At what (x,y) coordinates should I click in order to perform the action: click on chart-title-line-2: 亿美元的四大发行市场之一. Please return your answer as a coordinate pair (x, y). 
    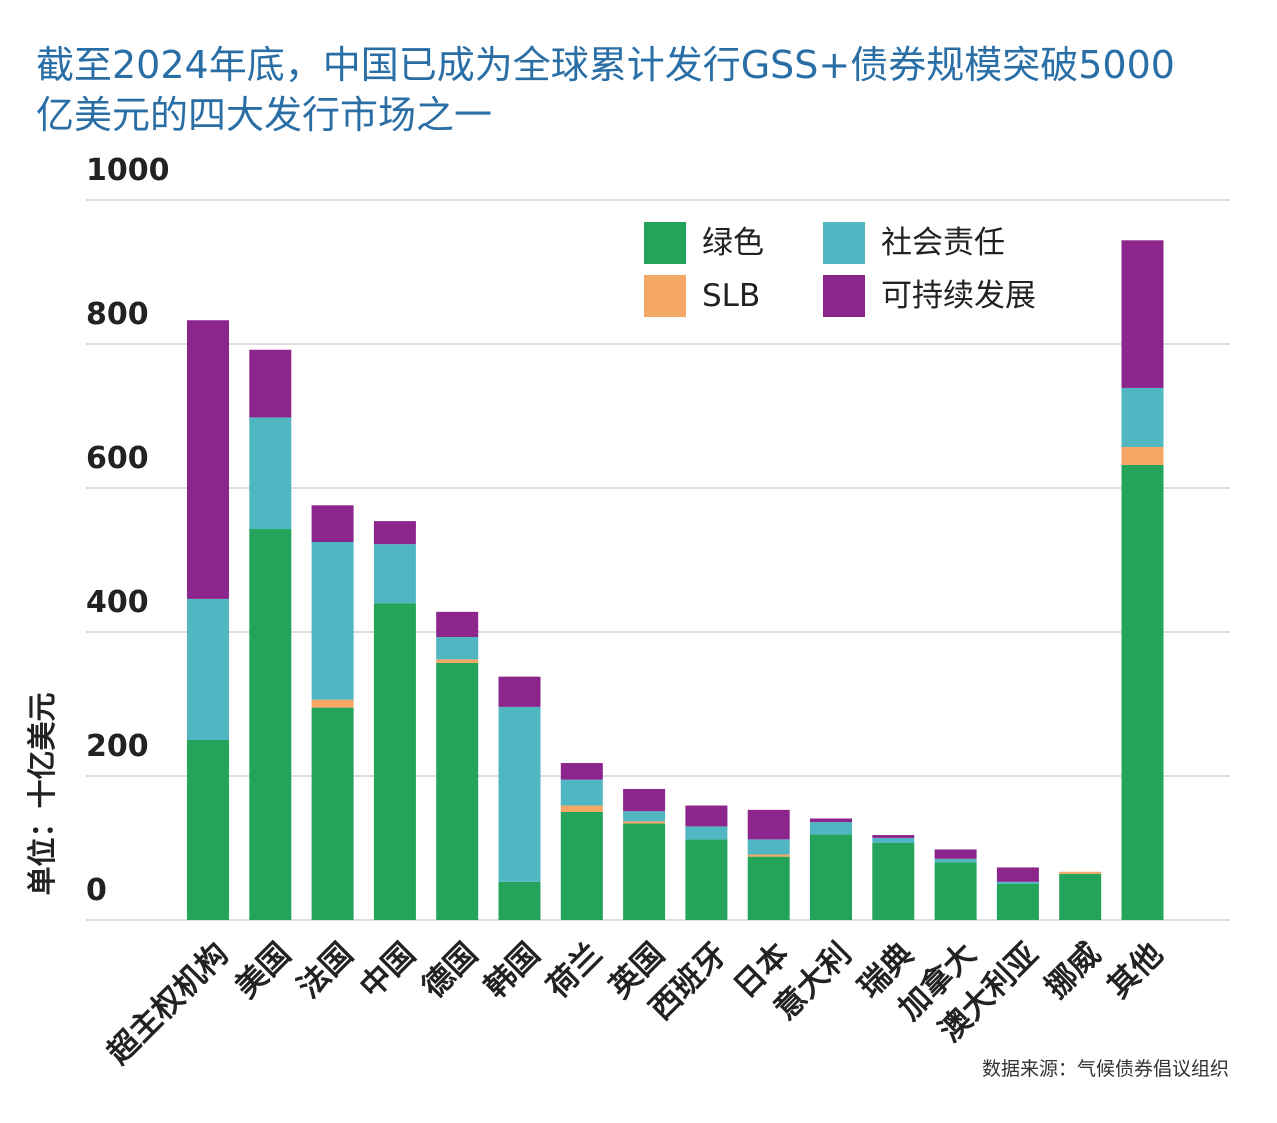
    Looking at the image, I should click on (264, 115).